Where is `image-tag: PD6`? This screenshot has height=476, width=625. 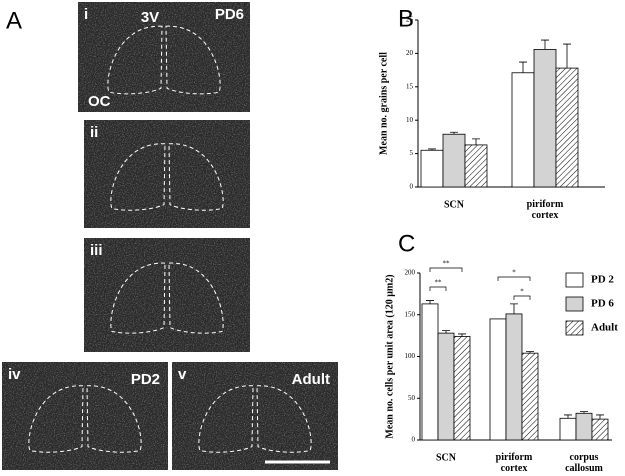
image-tag: PD6 is located at coordinates (229, 14).